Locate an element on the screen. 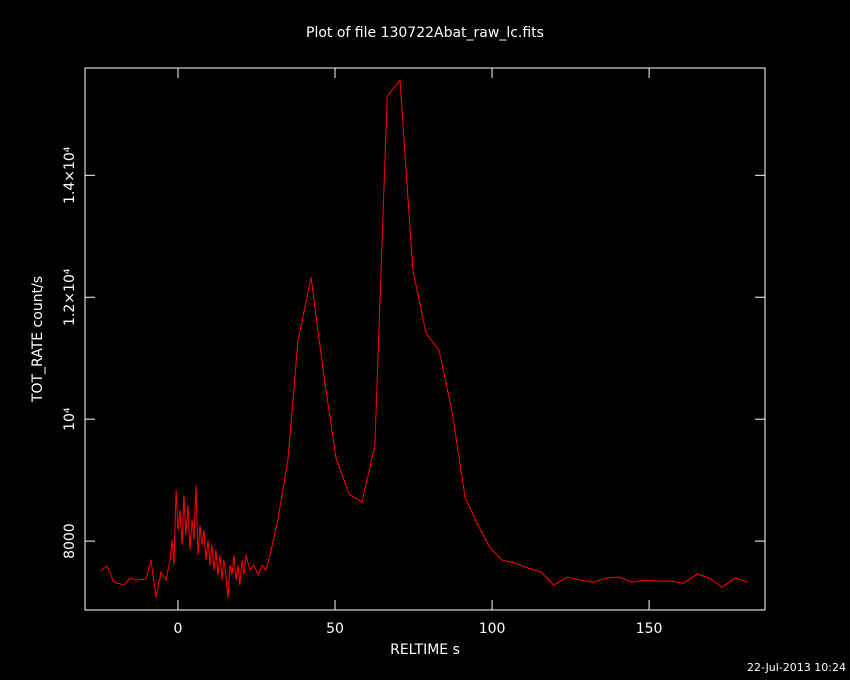 Image resolution: width=850 pixels, height=680 pixels. y-tick-label: 8000 is located at coordinates (70, 541).